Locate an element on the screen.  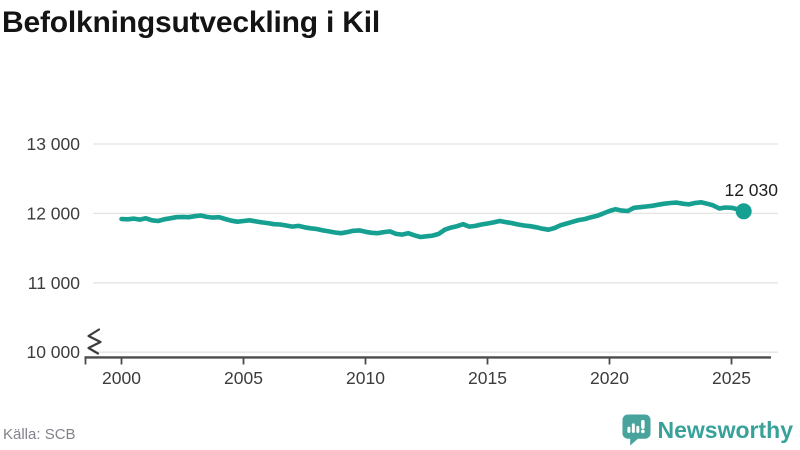
x-axis: 2000 2005 2010 2015 2020 2025 is located at coordinates (427, 358).